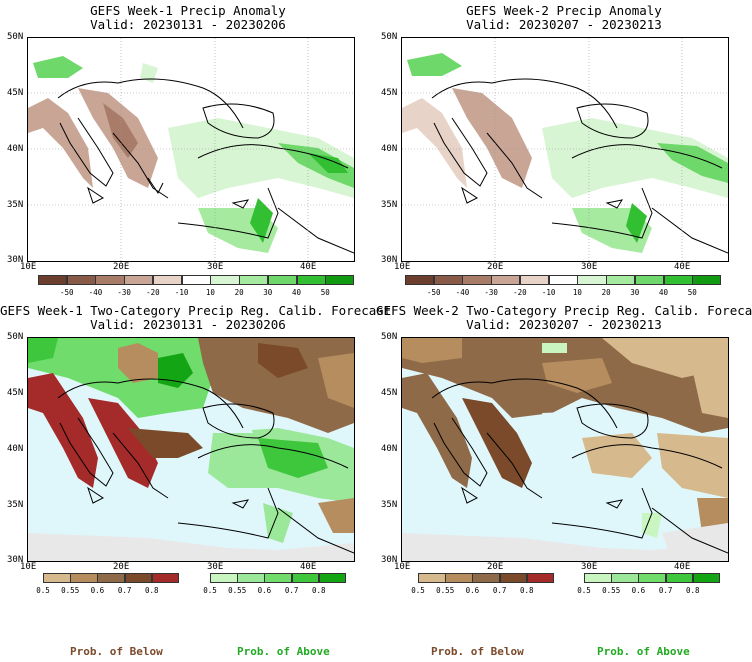 The height and width of the screenshot is (662, 752). I want to click on panel-title: GEFS Week-2 Precip Anomaly, so click(564, 10).